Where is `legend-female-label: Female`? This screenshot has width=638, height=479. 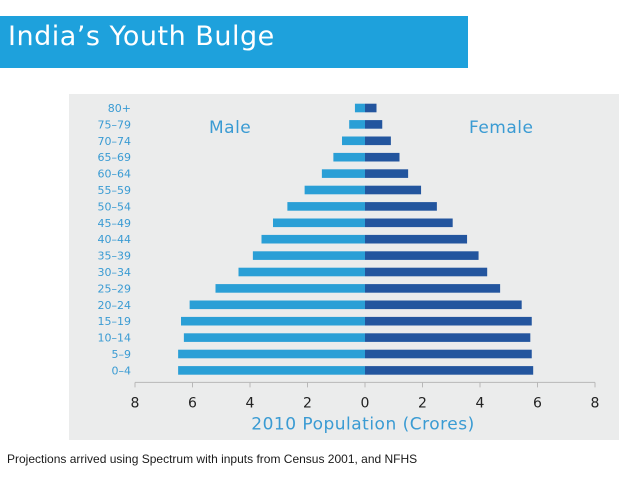 legend-female-label: Female is located at coordinates (501, 128).